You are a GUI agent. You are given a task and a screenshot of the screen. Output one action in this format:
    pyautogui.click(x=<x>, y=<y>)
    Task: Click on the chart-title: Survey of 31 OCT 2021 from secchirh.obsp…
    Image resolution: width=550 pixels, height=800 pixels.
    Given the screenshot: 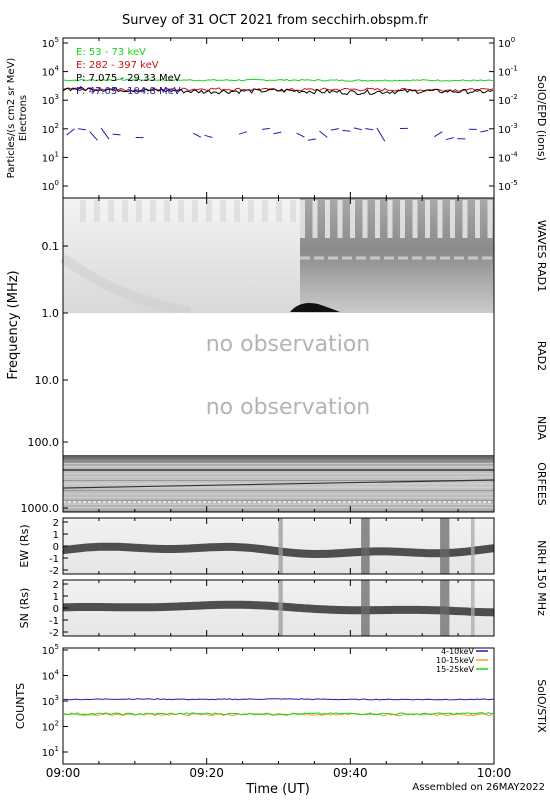 What is the action you would take?
    pyautogui.click(x=275, y=20)
    